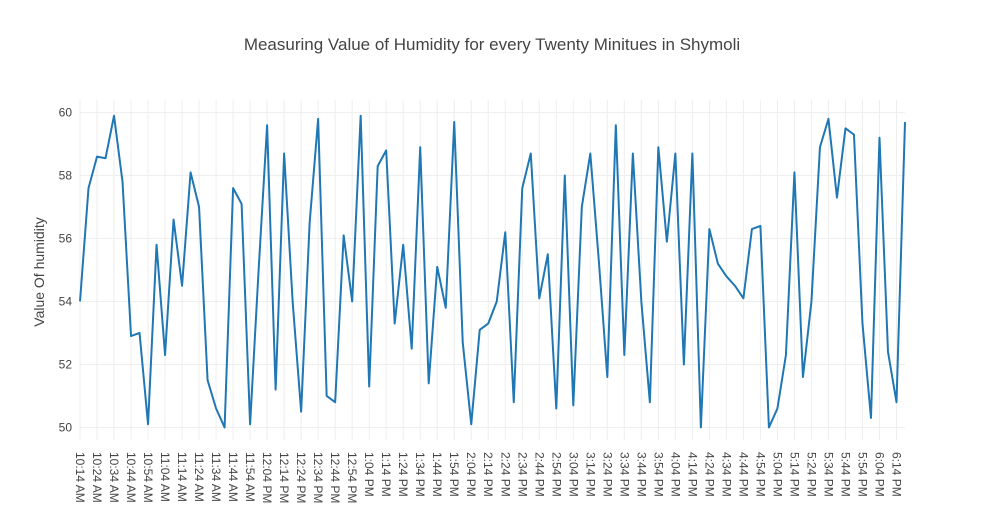  What do you see at coordinates (777, 474) in the screenshot?
I see `x-tick-label: 5:04 PM` at bounding box center [777, 474].